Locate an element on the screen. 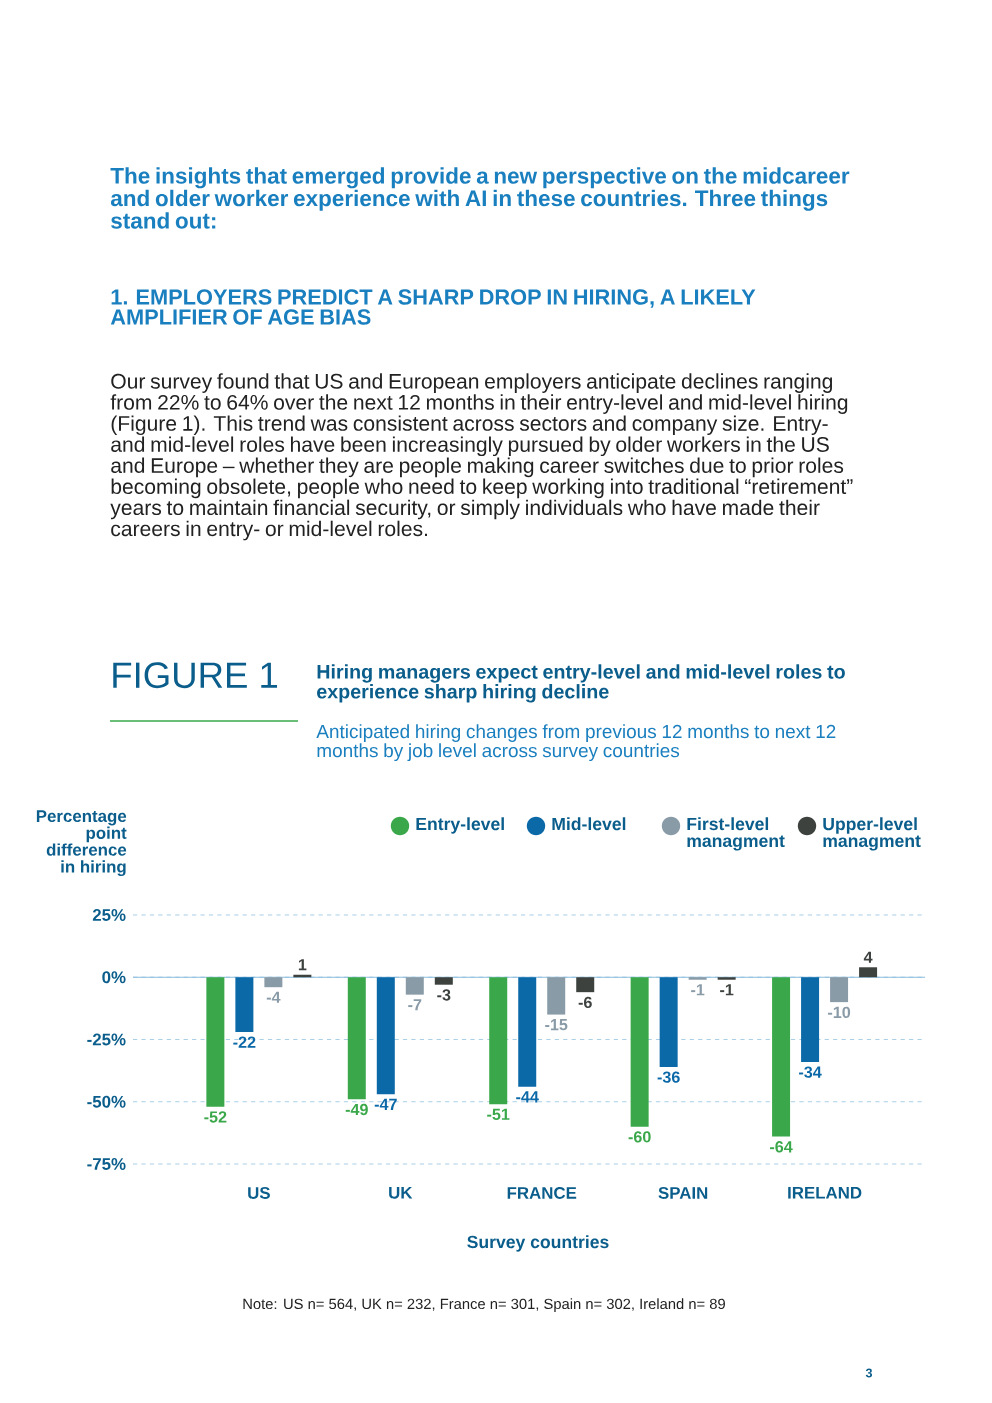  data-label: -3 is located at coordinates (444, 995).